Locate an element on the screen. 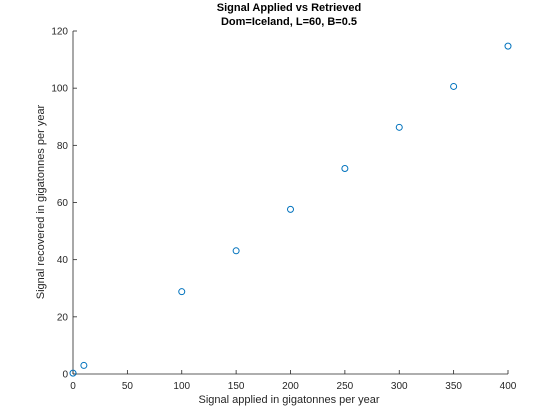 The height and width of the screenshot is (420, 560). y-tick-label: 40 is located at coordinates (63, 260).